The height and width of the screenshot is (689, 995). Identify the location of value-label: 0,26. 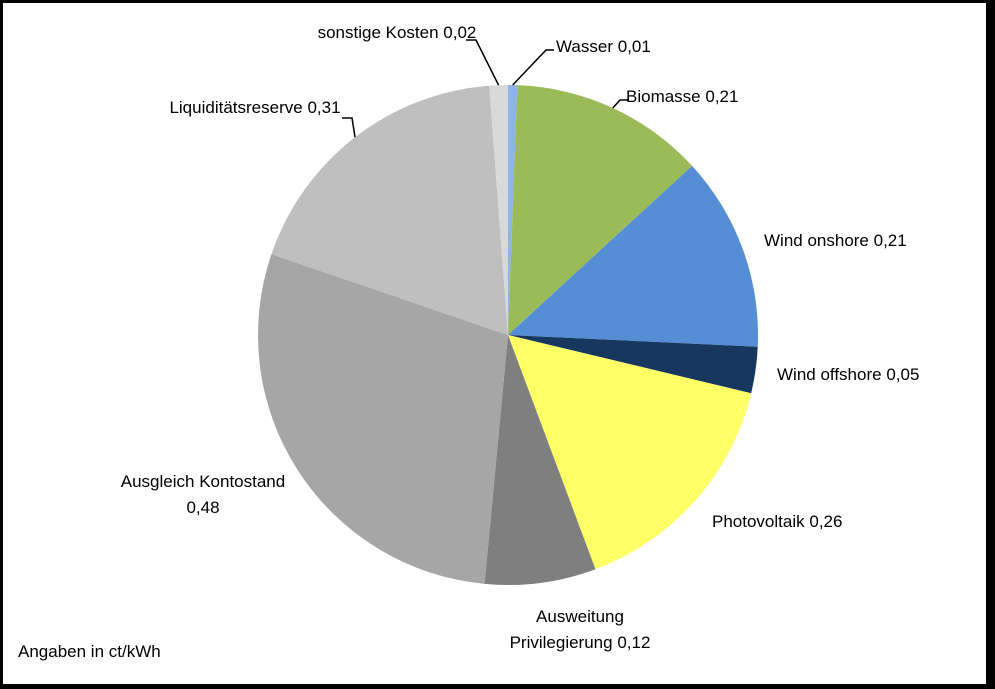
(826, 521).